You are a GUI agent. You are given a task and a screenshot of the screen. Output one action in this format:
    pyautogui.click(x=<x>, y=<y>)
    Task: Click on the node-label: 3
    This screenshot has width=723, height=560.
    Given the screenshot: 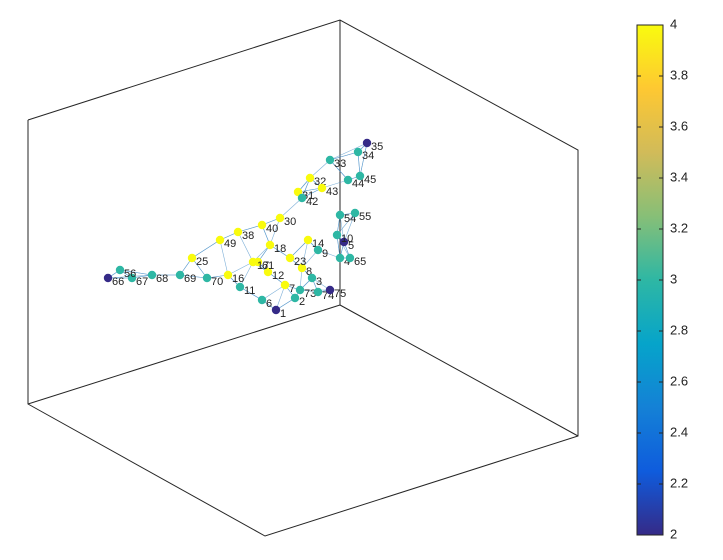 What is the action you would take?
    pyautogui.click(x=319, y=282)
    